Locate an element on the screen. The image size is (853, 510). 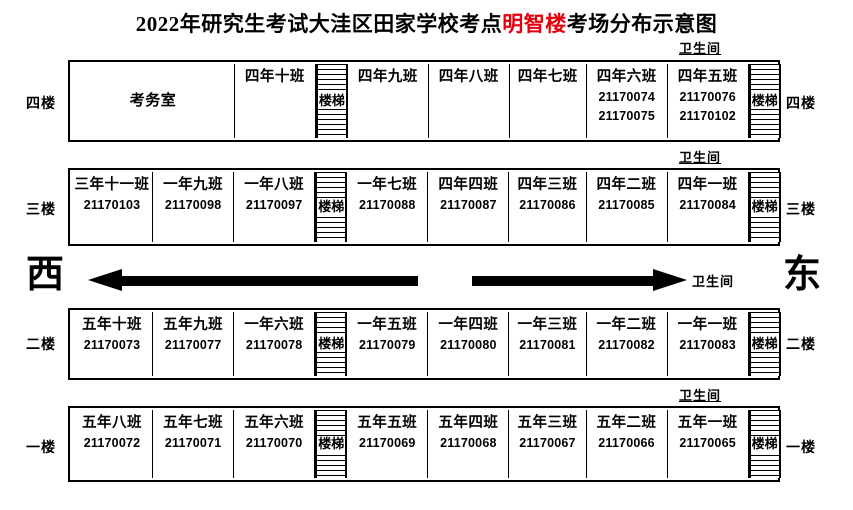
classroom-cell: 四年三班 21170086 is located at coordinates (548, 207).